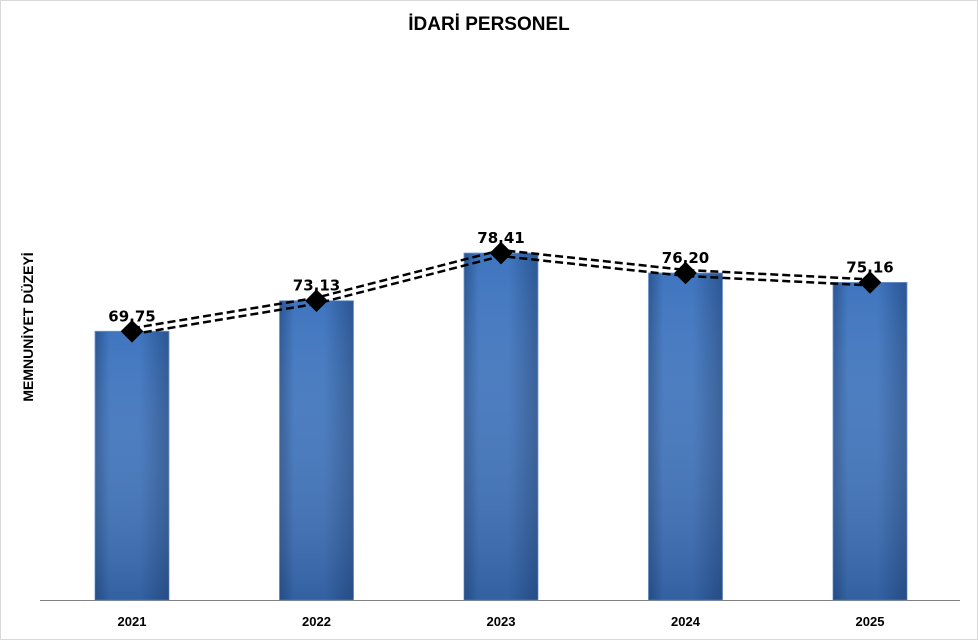  I want to click on data-label: 75,16, so click(869, 267).